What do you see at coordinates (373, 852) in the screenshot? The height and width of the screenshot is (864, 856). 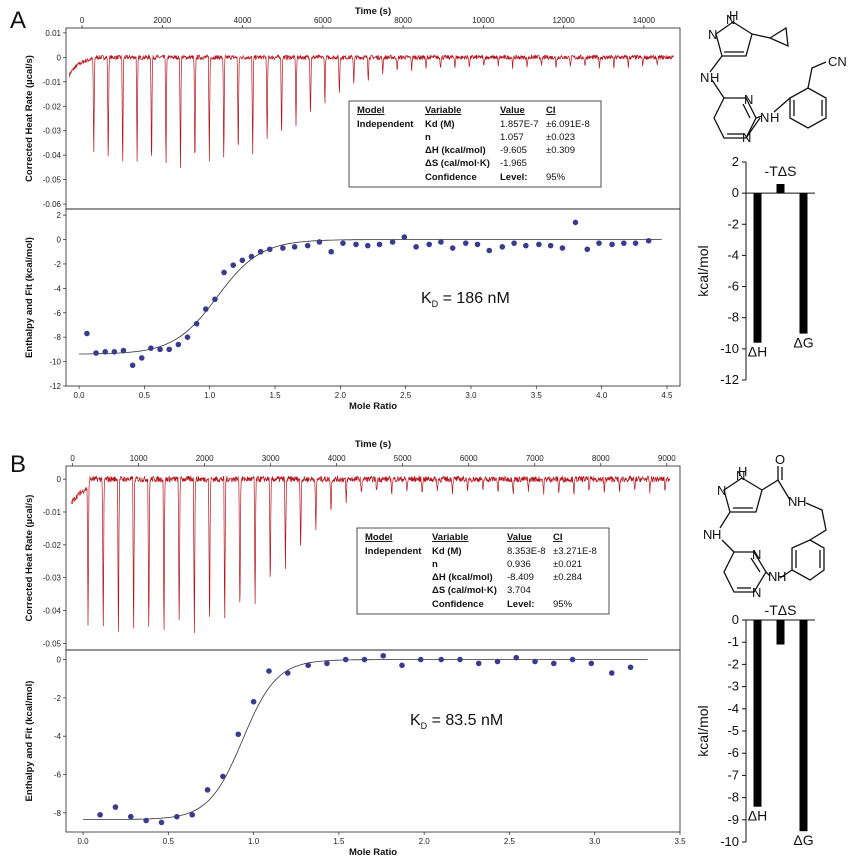 I see `x-axis-title: Mole Ratio` at bounding box center [373, 852].